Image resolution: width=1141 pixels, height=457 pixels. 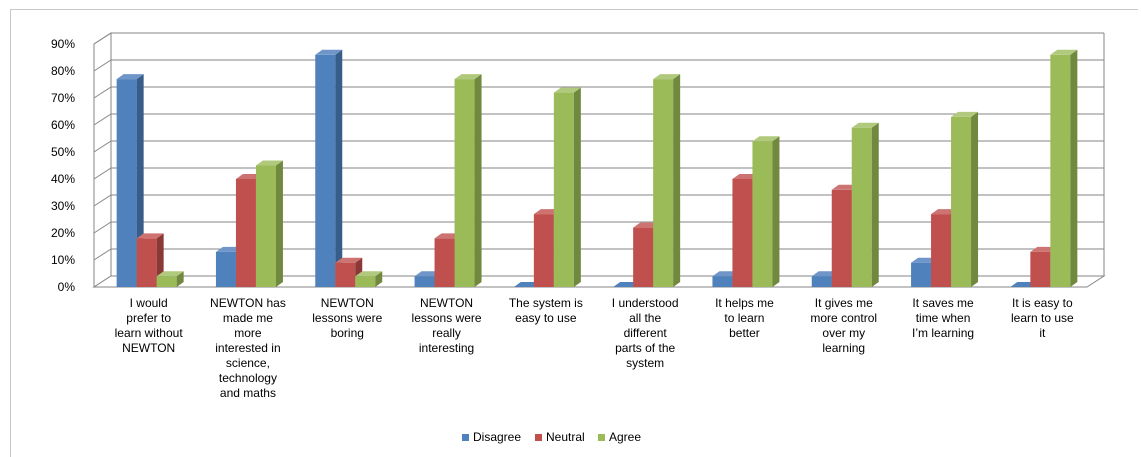 What do you see at coordinates (149, 303) in the screenshot?
I see `x-category-line: I would` at bounding box center [149, 303].